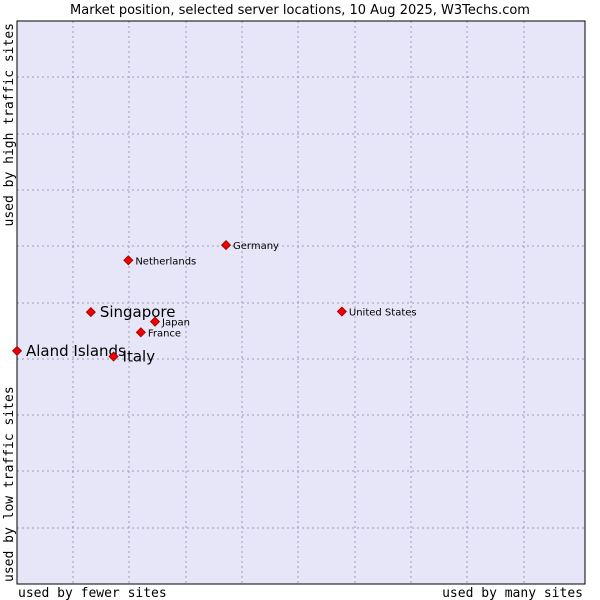 The width and height of the screenshot is (600, 600). What do you see at coordinates (383, 313) in the screenshot?
I see `point-label: United States` at bounding box center [383, 313].